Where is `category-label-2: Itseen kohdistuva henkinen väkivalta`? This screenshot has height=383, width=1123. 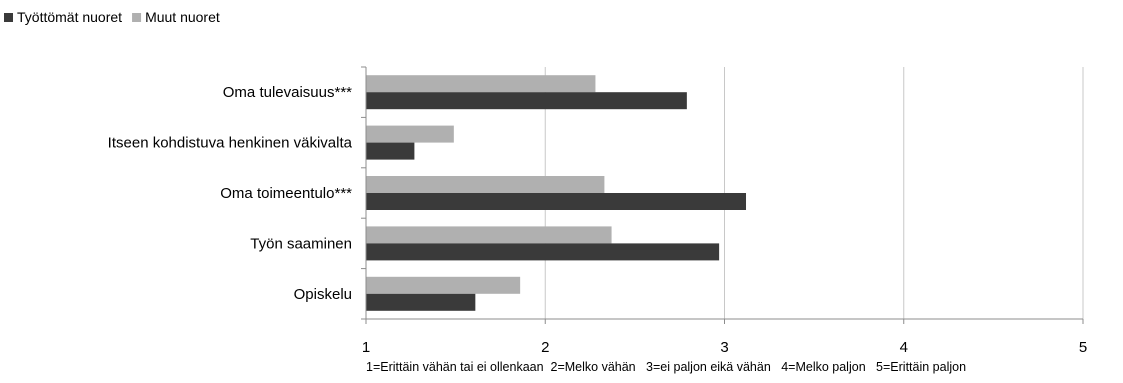
category-label-2: Itseen kohdistuva henkinen väkivalta is located at coordinates (230, 143).